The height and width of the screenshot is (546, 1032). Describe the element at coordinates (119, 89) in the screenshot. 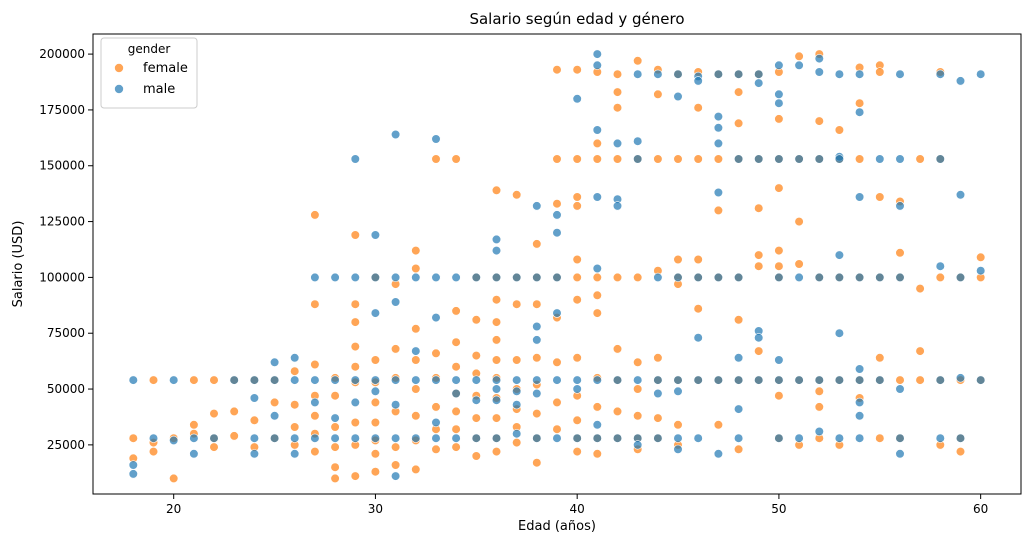

I see `legend-marker-male` at that location.